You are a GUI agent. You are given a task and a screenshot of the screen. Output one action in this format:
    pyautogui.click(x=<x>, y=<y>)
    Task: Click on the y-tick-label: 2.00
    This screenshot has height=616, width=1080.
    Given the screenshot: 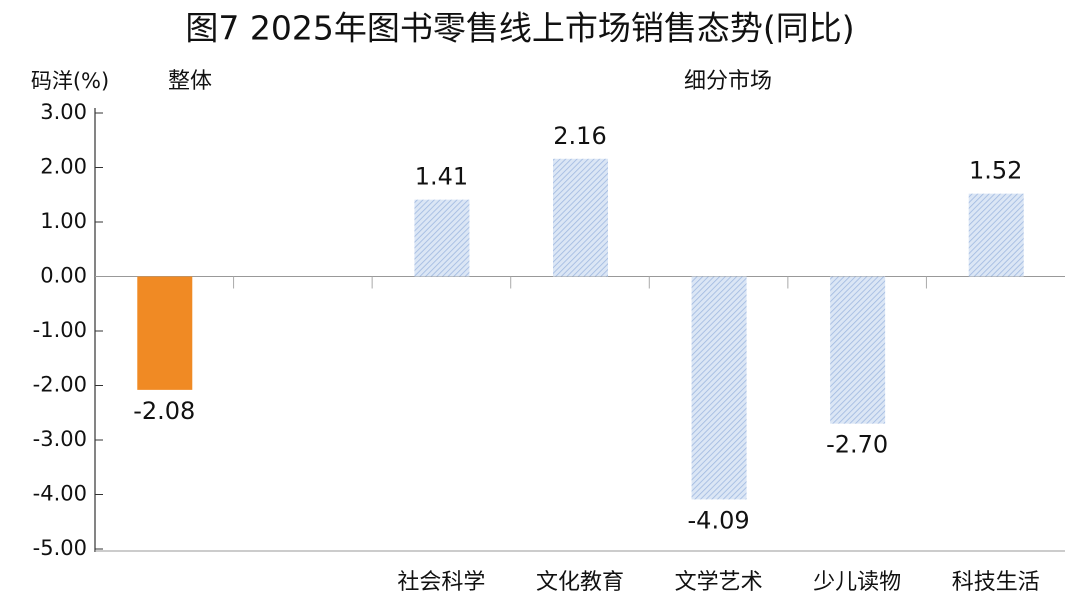 What is the action you would take?
    pyautogui.click(x=63, y=167)
    